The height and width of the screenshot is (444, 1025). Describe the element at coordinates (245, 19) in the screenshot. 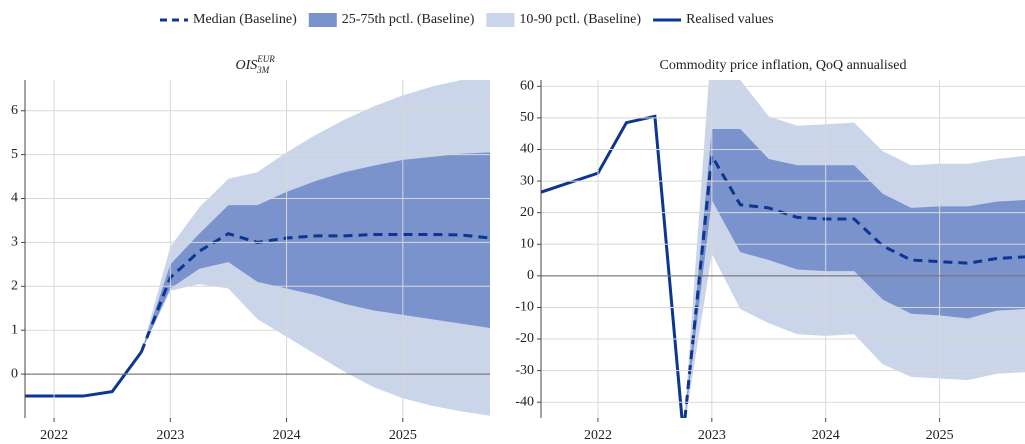

I see `legend-label: Median (Baseline)` at that location.